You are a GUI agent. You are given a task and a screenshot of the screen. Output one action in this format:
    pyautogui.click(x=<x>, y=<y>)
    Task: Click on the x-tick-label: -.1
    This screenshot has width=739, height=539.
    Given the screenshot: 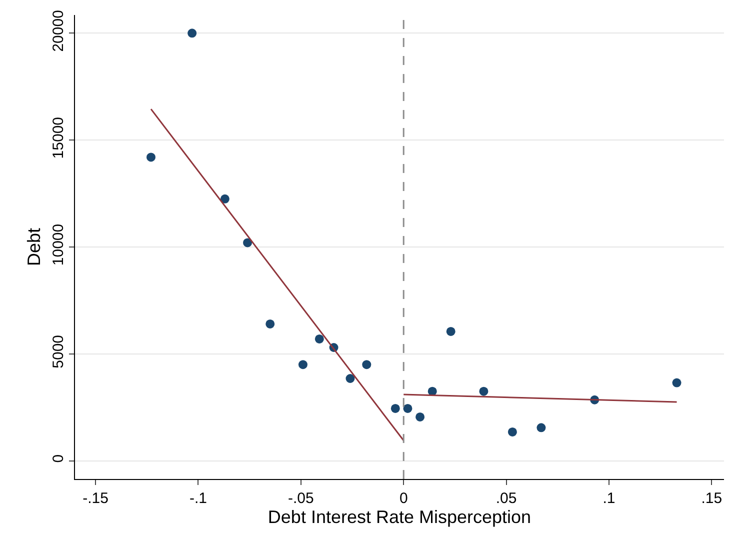 What is the action you would take?
    pyautogui.click(x=198, y=498)
    